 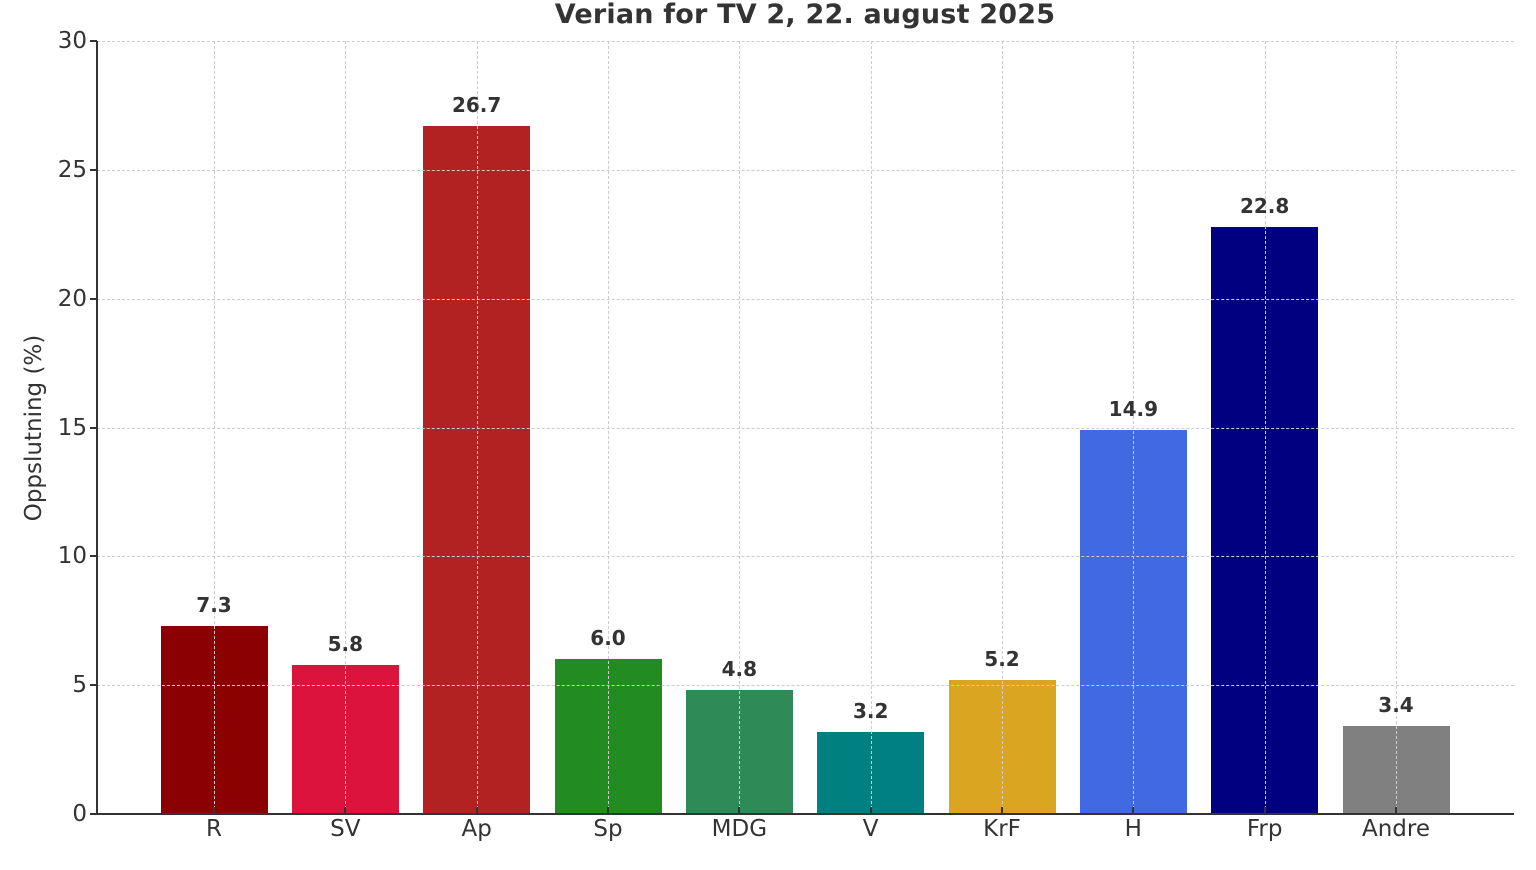 What do you see at coordinates (870, 710) in the screenshot?
I see `bar-value-label: 3.2` at bounding box center [870, 710].